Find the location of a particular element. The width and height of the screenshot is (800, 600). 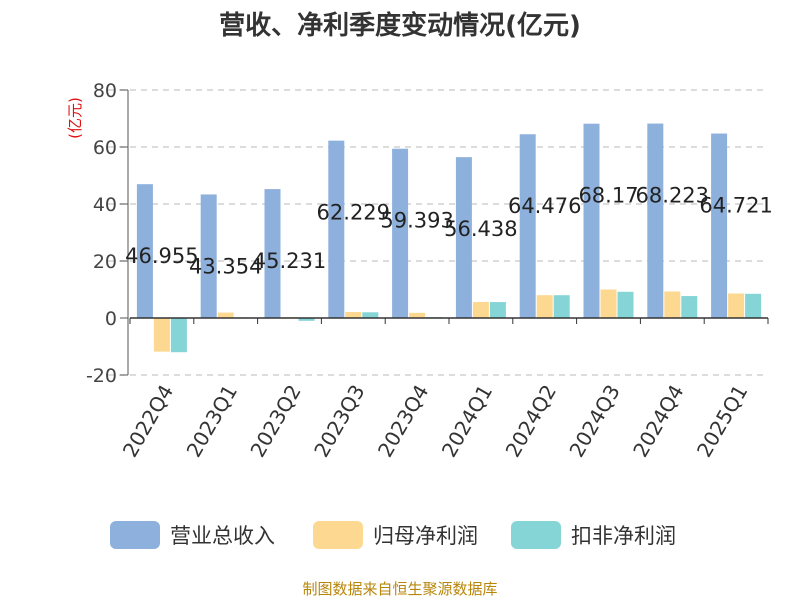

x-category-label: 2024Q2 is located at coordinates (531, 421).